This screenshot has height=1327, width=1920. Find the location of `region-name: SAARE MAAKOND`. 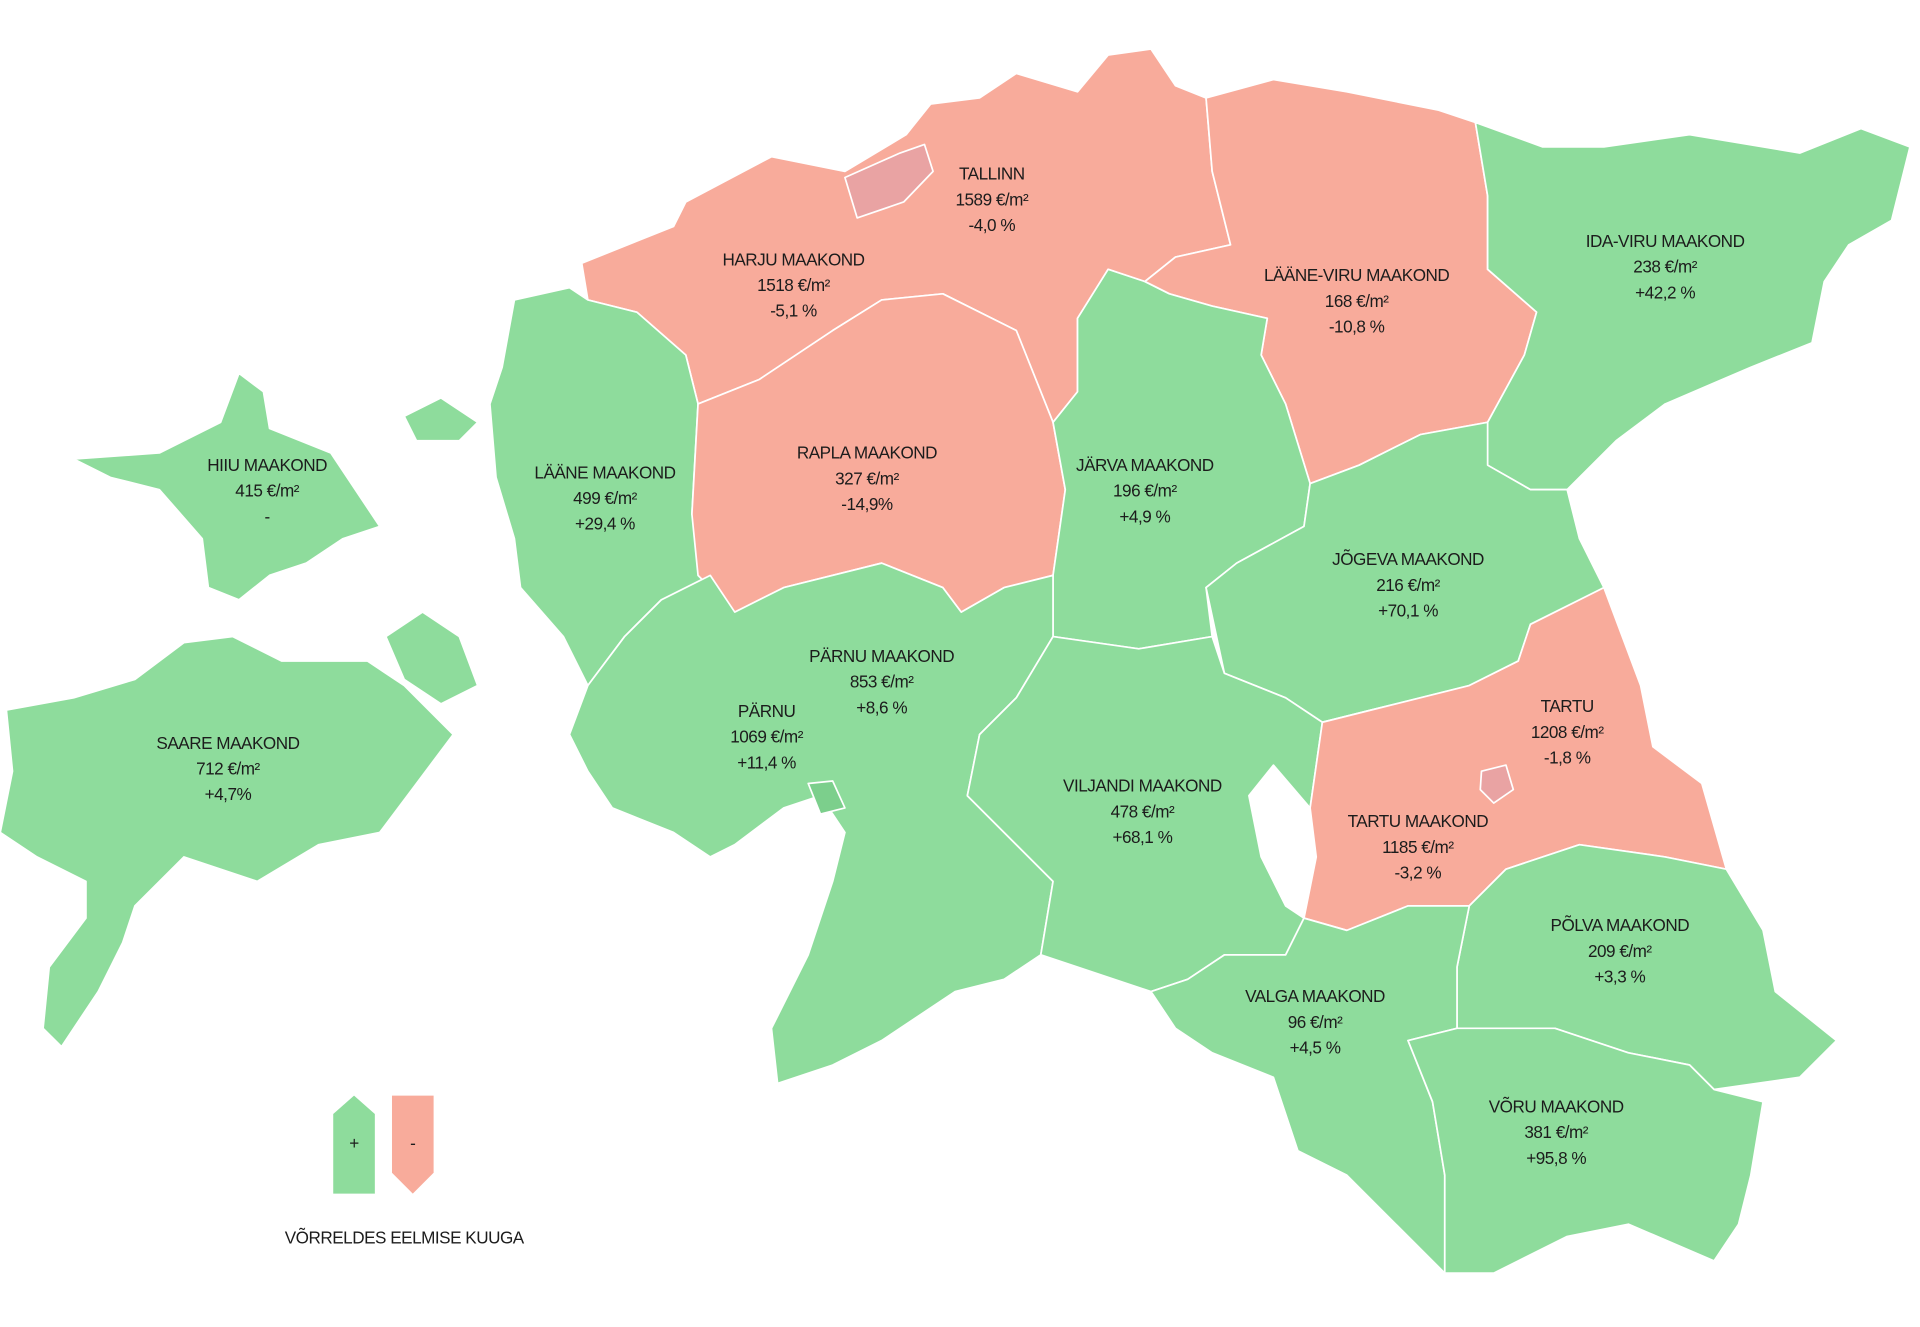

region-name: SAARE MAAKOND is located at coordinates (227, 743).